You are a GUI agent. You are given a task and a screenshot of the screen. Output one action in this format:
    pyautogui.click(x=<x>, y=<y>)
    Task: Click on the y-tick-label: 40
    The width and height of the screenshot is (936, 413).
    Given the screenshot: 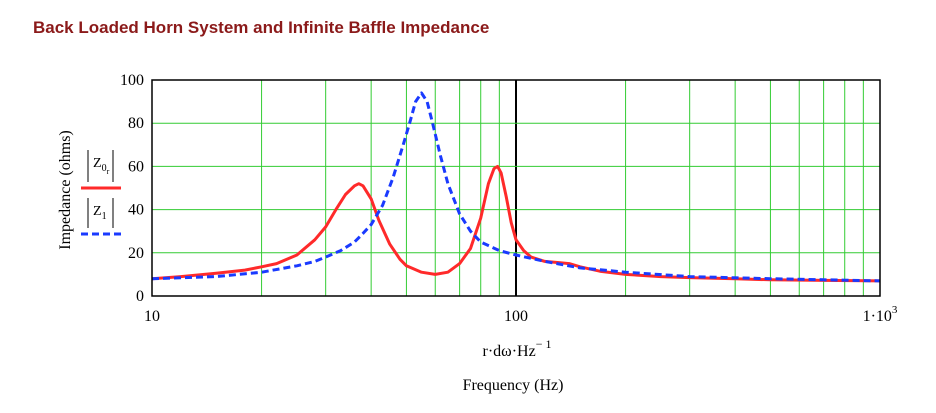 What is the action you would take?
    pyautogui.click(x=136, y=210)
    